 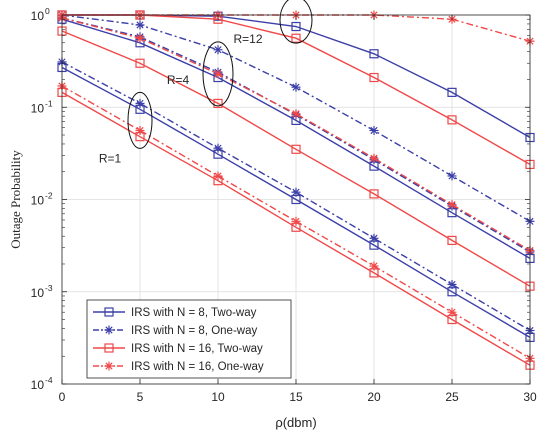 I want to click on x-tick-label: 5, so click(x=140, y=397).